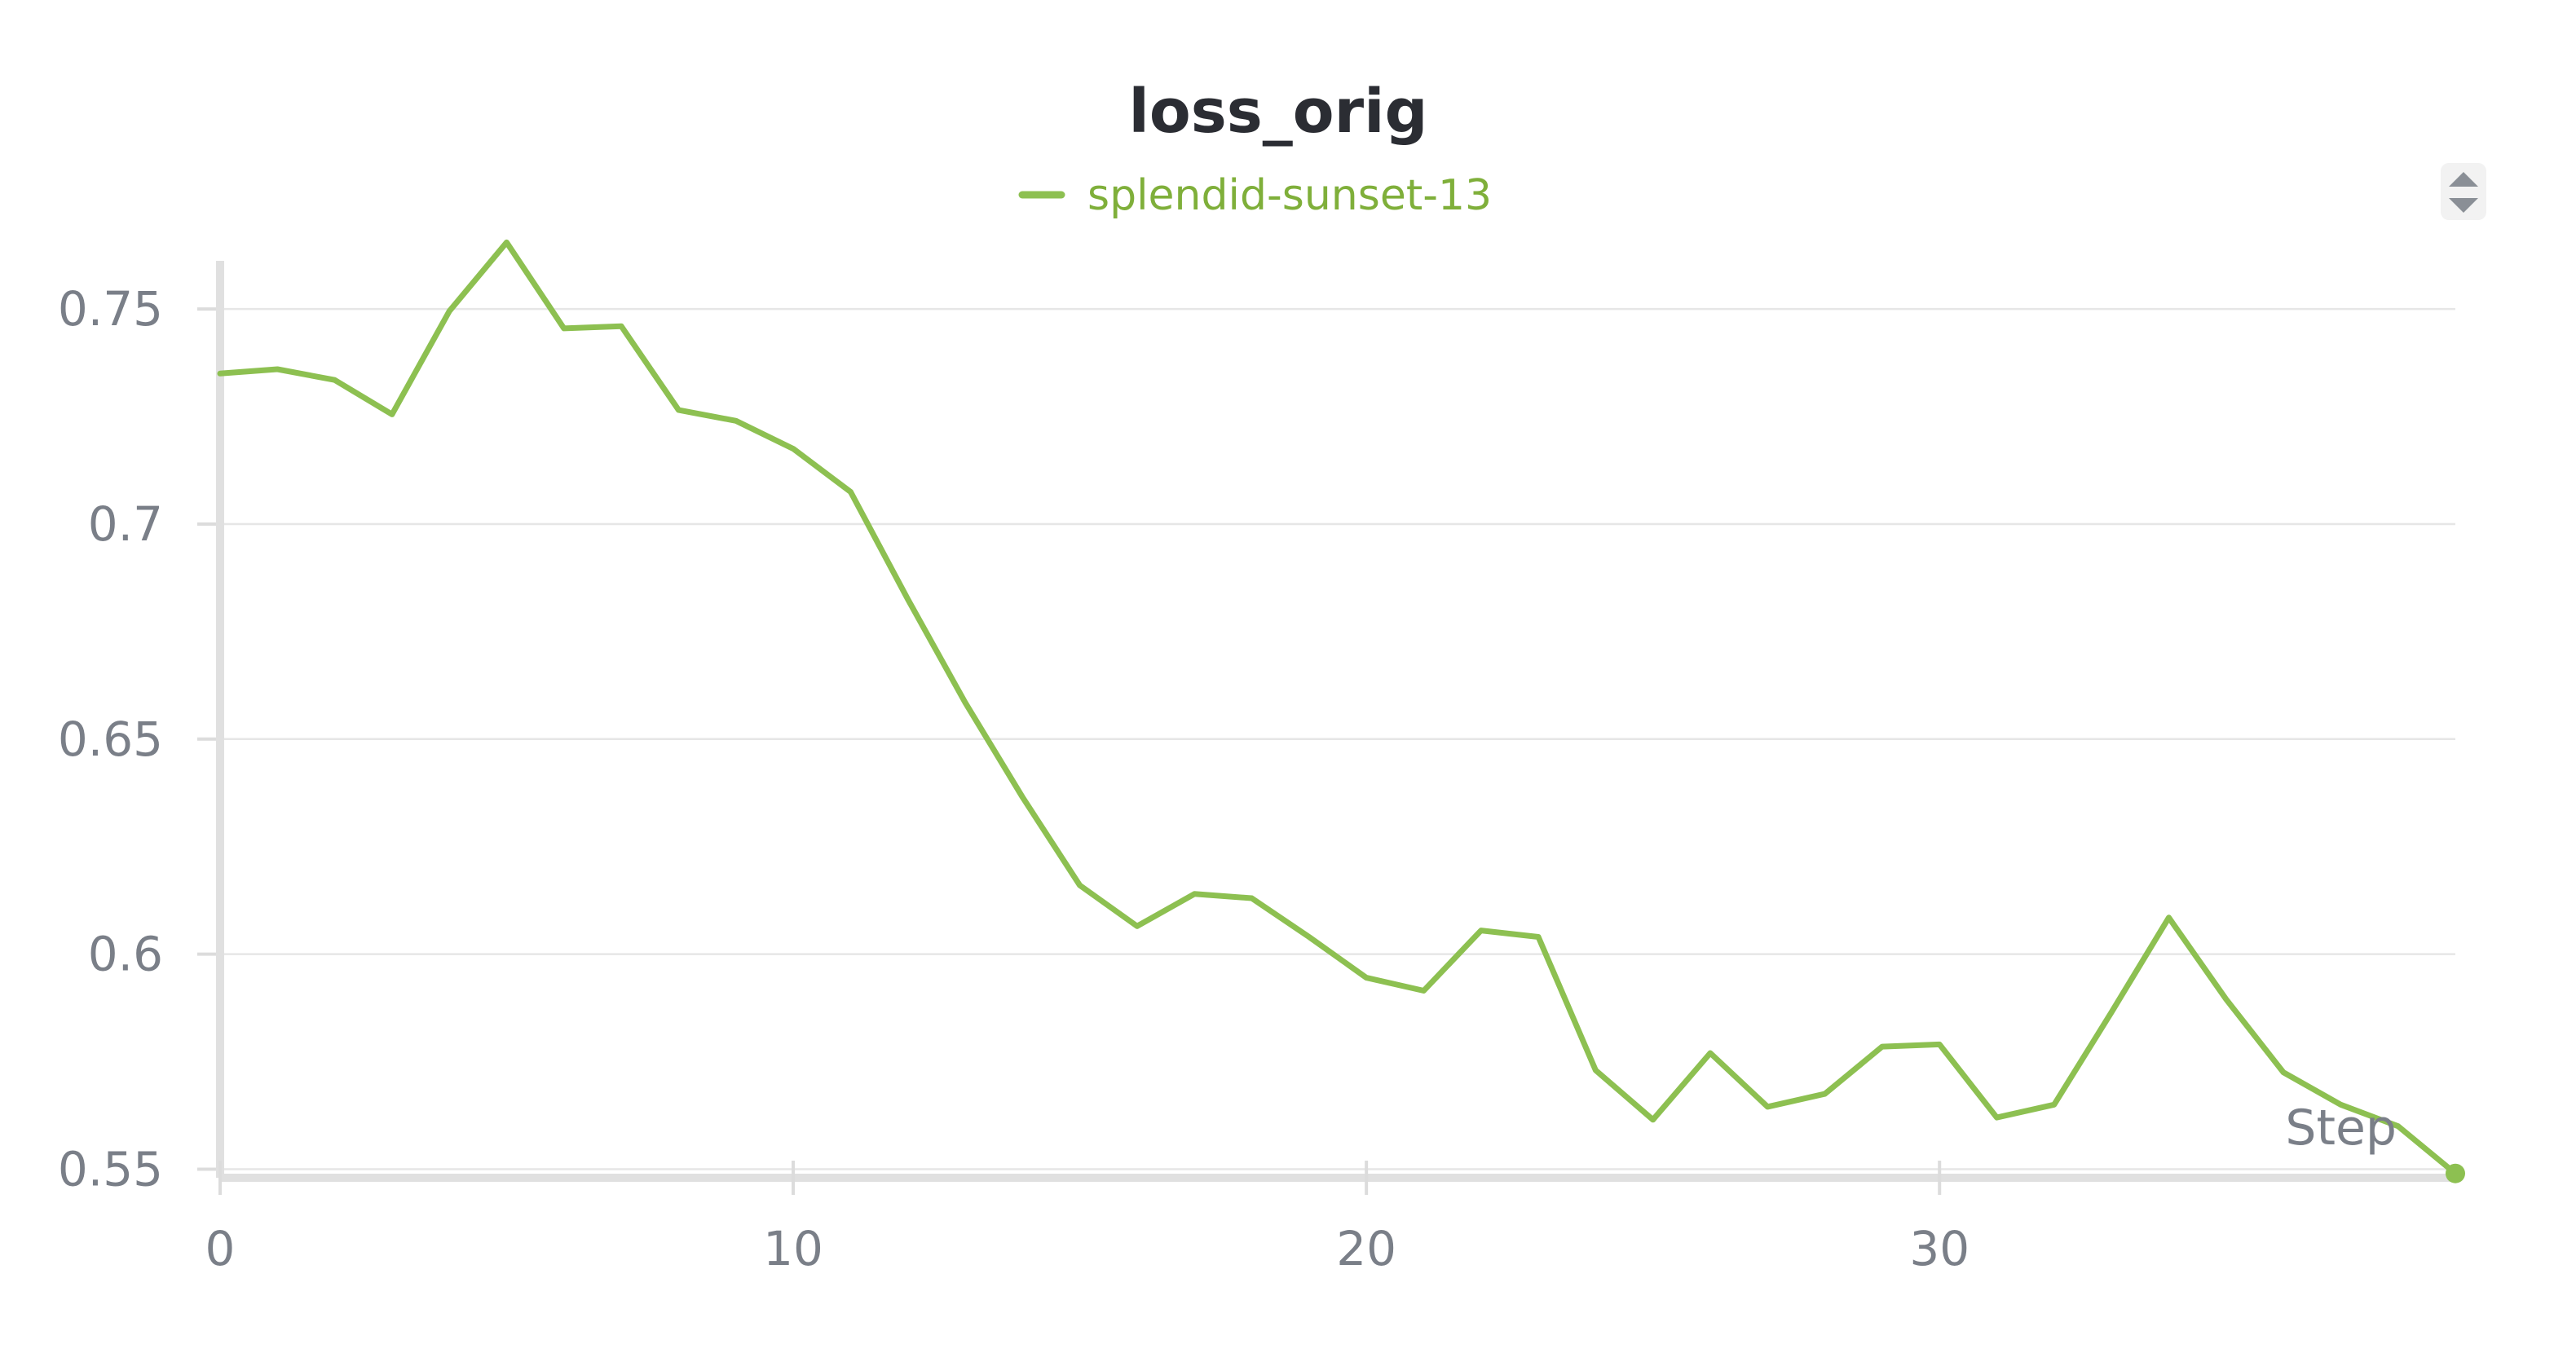 This screenshot has height=1353, width=2576. What do you see at coordinates (125, 524) in the screenshot?
I see `y-tick-label: 0.7` at bounding box center [125, 524].